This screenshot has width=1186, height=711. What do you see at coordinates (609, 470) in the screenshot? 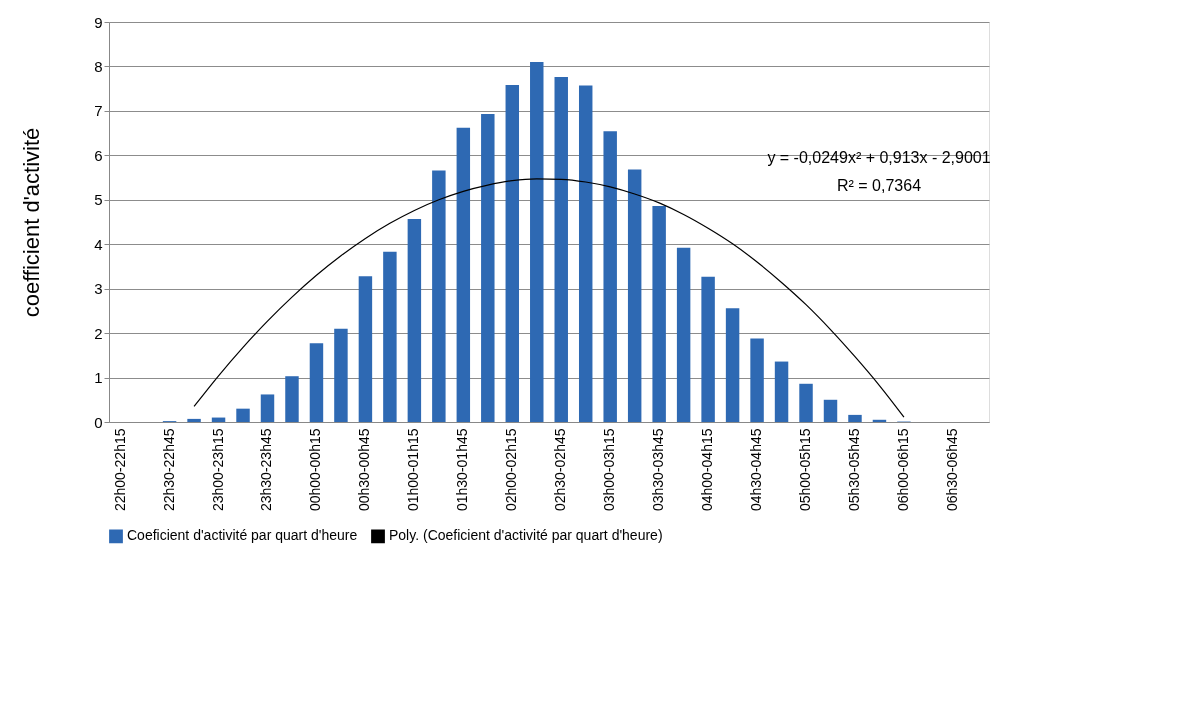
I see `x-tick-label: 03h00-03h15` at bounding box center [609, 470].